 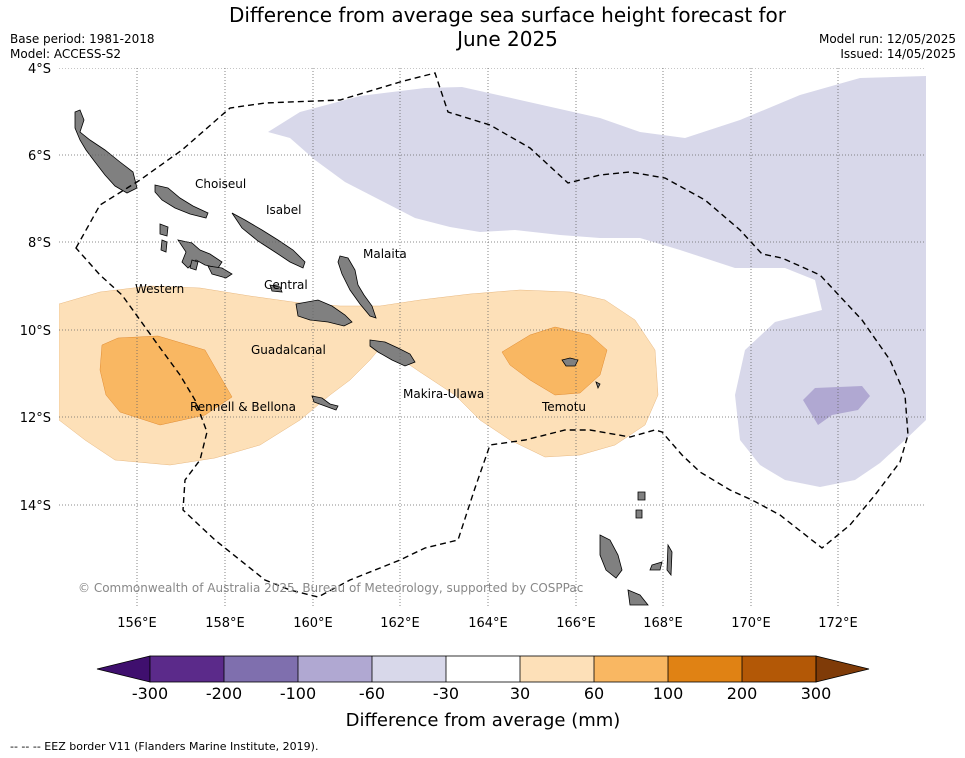 What do you see at coordinates (325, 403) in the screenshot?
I see `island-rennell` at bounding box center [325, 403].